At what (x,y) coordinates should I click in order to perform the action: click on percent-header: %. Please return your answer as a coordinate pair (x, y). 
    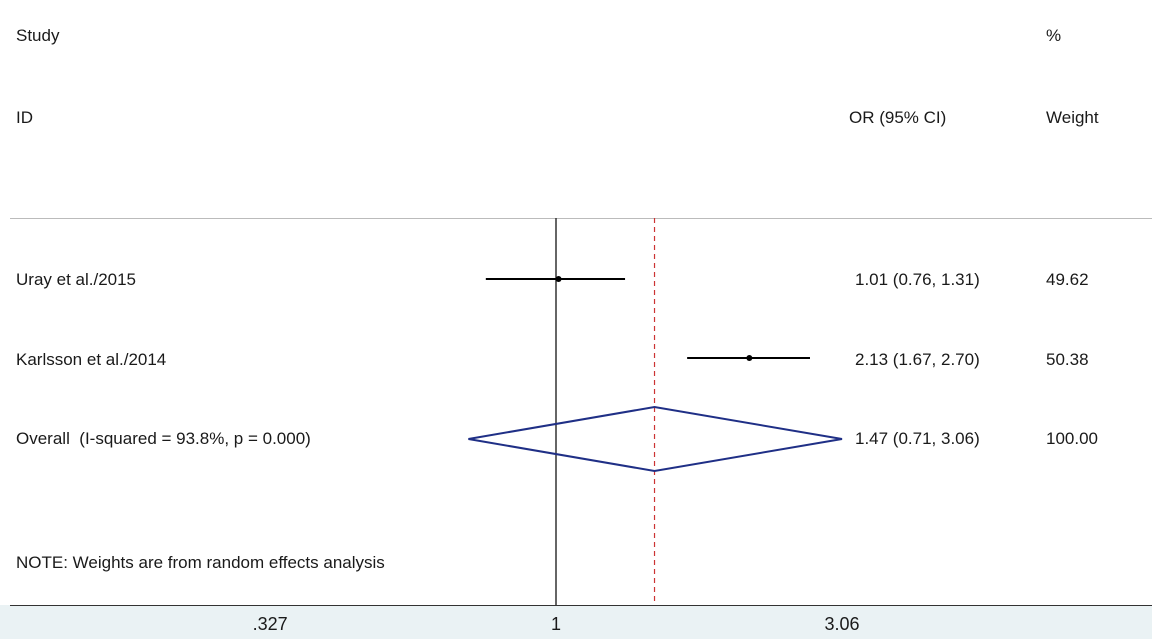
    Looking at the image, I should click on (1054, 35).